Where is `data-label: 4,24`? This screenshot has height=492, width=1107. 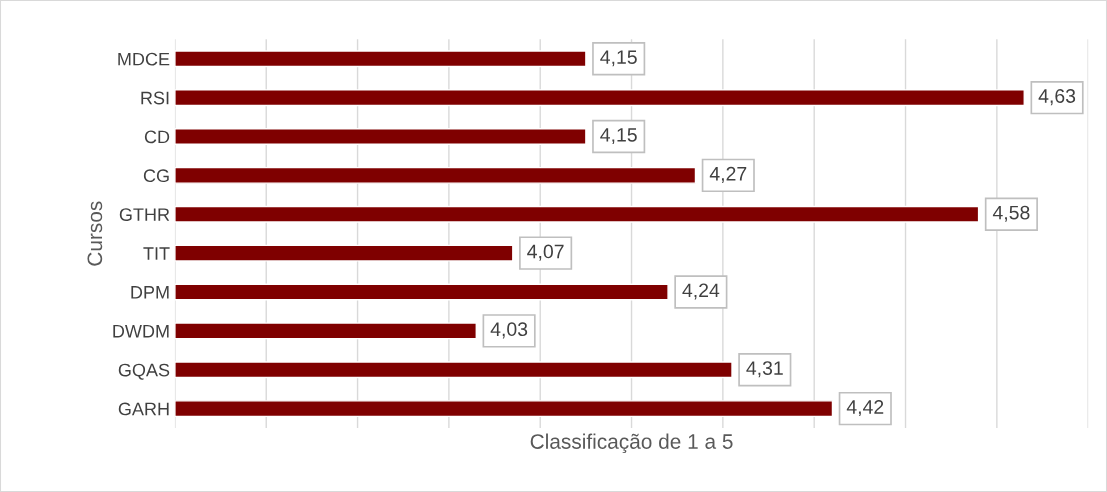
data-label: 4,24 is located at coordinates (701, 291).